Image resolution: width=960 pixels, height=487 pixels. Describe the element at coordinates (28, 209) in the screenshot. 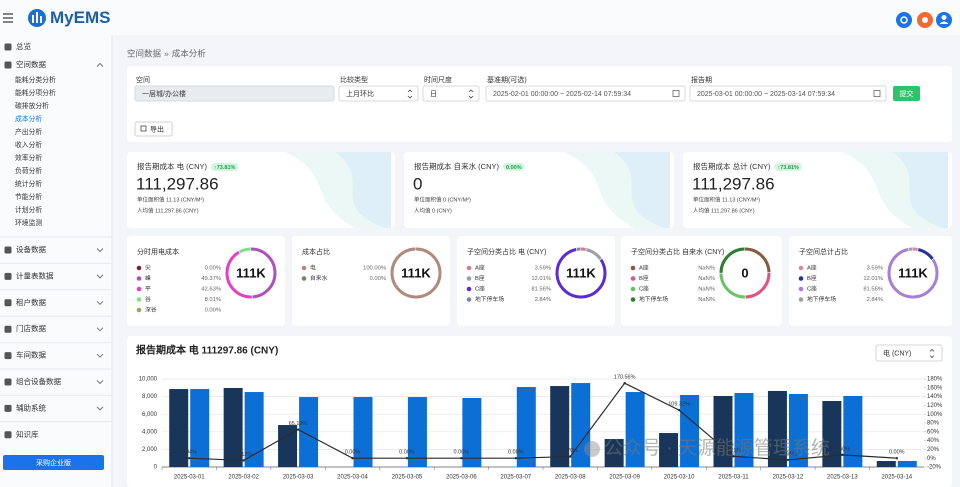

I see `submenu-item: 计划分析` at that location.